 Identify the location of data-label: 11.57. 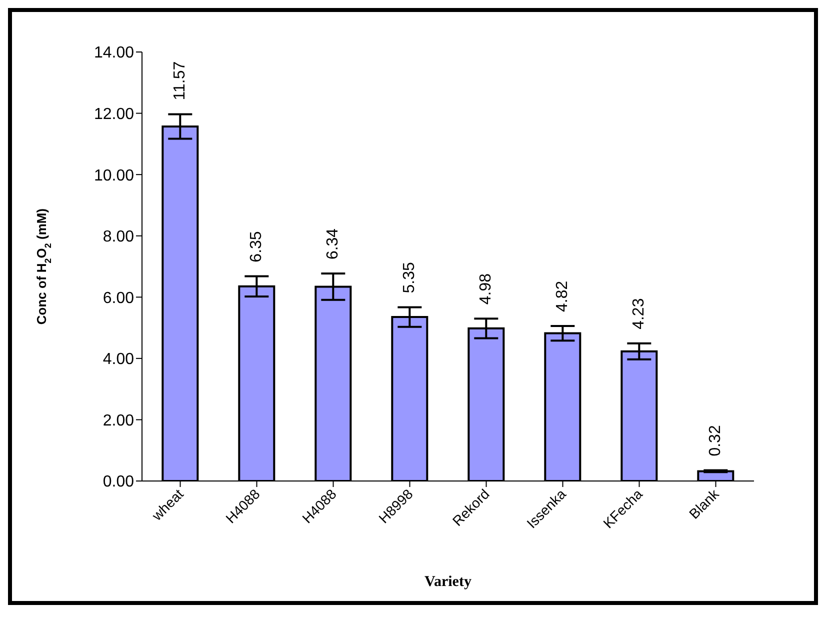
(180, 80).